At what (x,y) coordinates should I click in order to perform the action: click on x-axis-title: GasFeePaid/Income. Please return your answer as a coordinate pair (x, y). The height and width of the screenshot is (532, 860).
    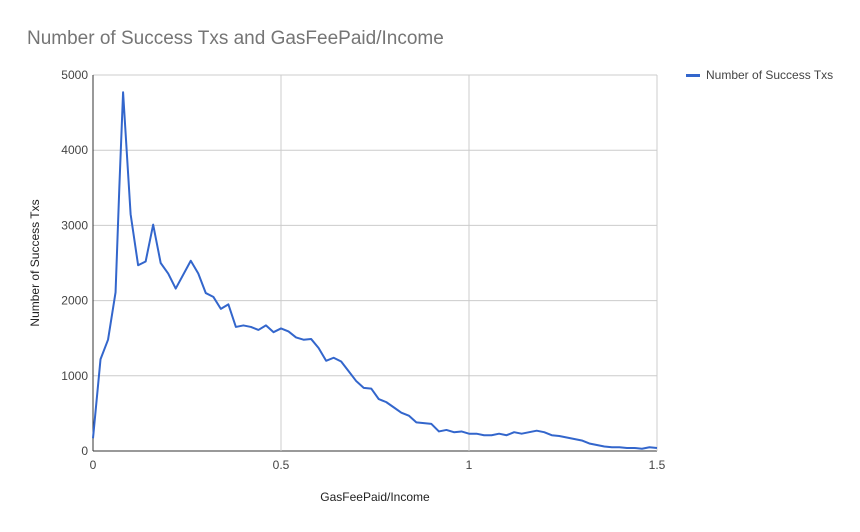
    Looking at the image, I should click on (375, 497).